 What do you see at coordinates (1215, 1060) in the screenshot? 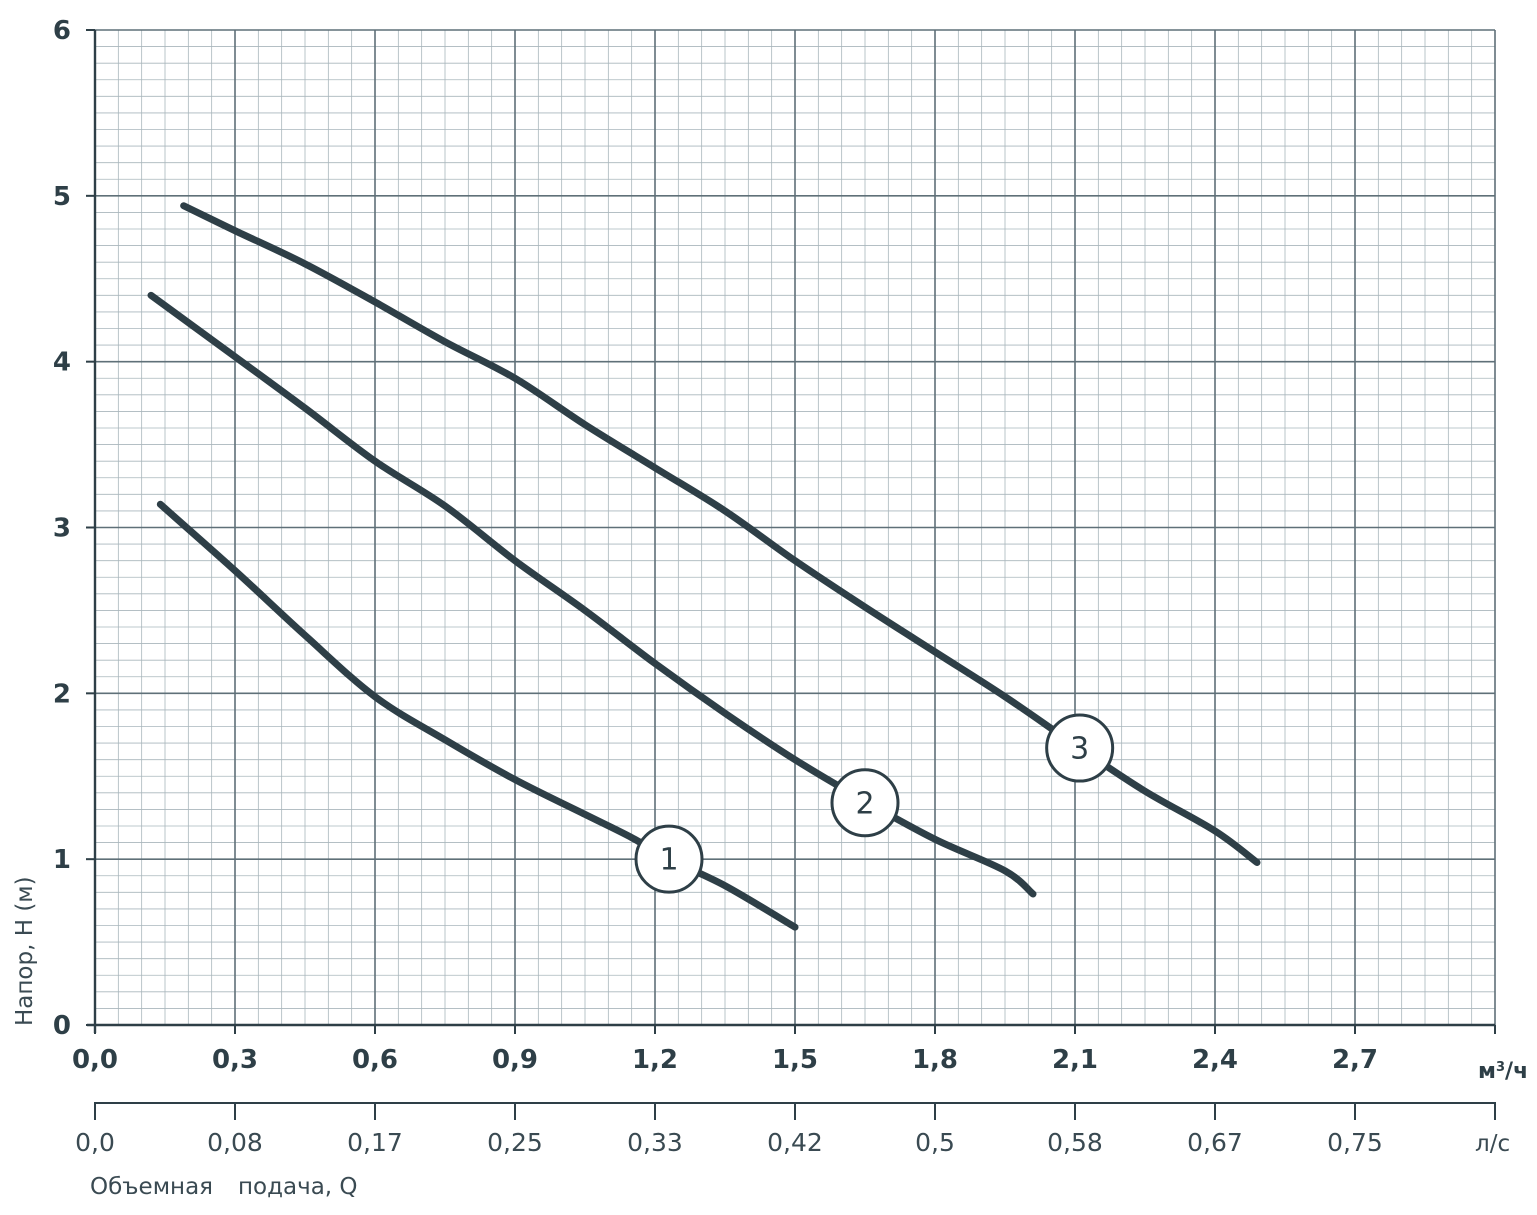
I see `x-tick-label: 2,4` at bounding box center [1215, 1060].